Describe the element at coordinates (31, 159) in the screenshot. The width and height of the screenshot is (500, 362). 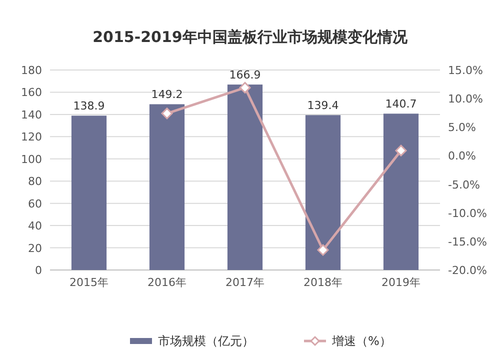
I see `y-tick-label: 100` at that location.